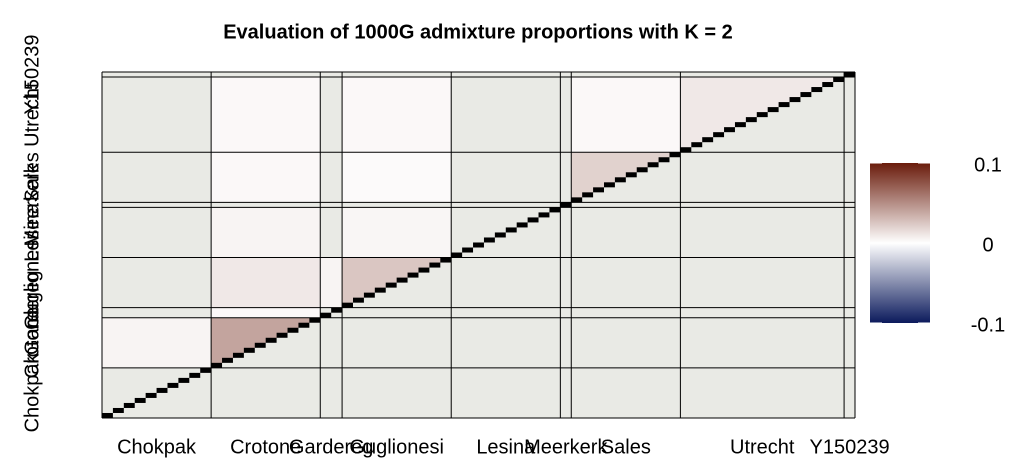 The image size is (1024, 474). What do you see at coordinates (32, 177) in the screenshot?
I see `y-tick-label: Sales` at bounding box center [32, 177].